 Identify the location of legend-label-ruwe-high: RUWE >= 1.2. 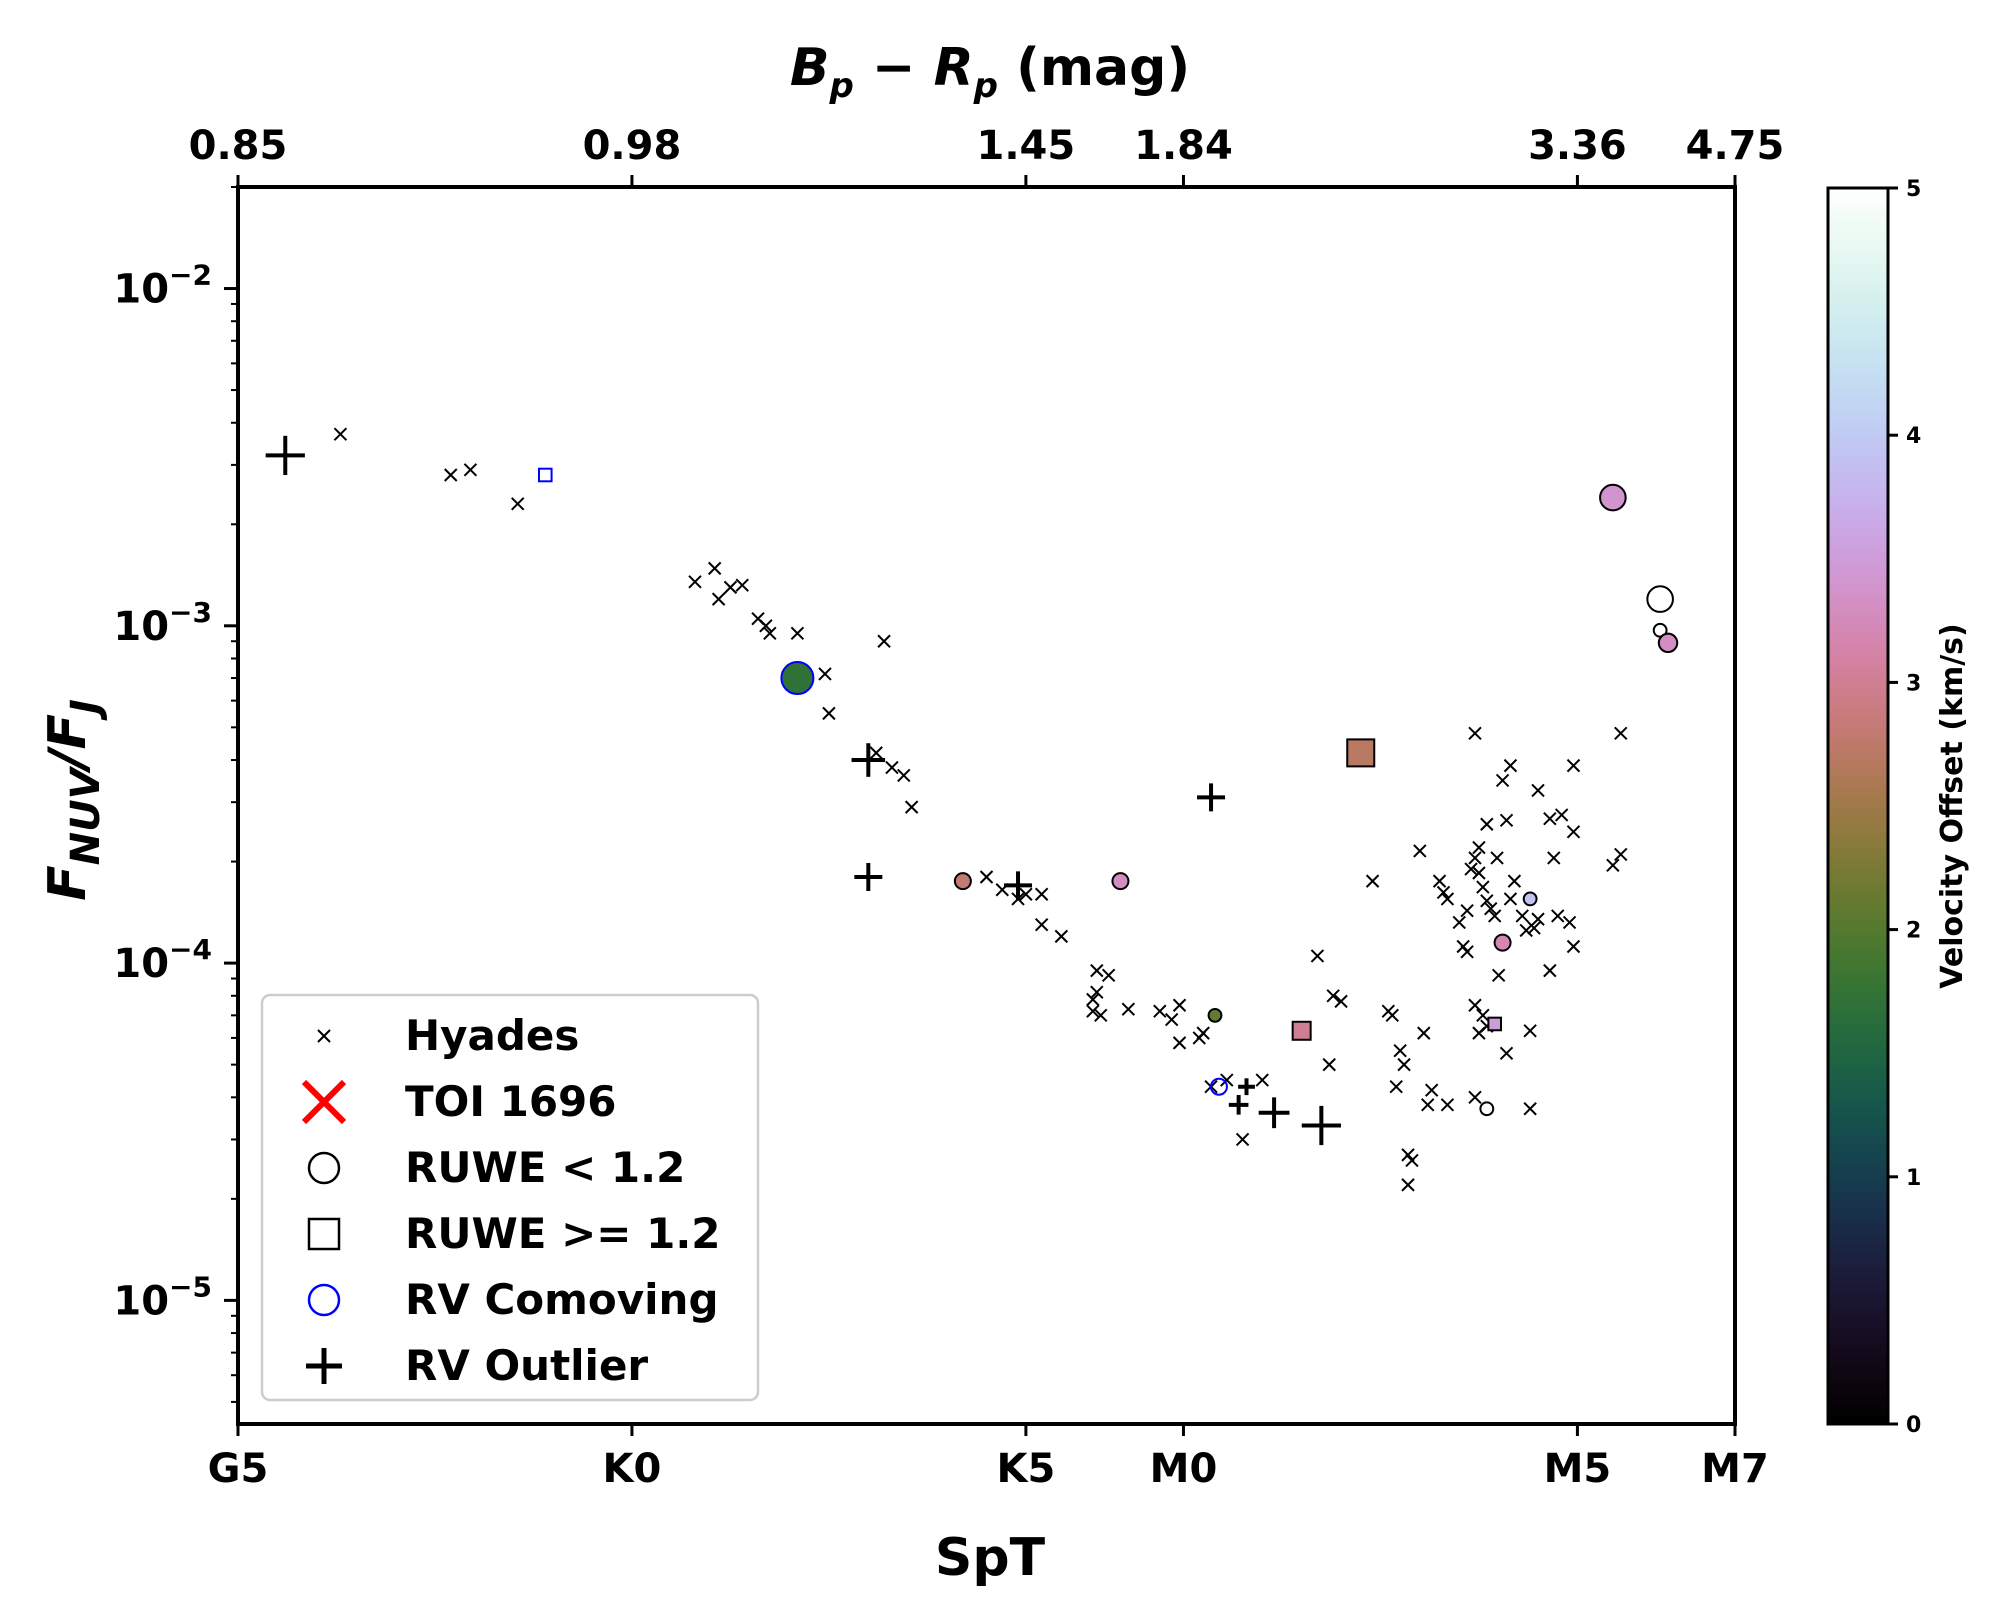
(563, 1233).